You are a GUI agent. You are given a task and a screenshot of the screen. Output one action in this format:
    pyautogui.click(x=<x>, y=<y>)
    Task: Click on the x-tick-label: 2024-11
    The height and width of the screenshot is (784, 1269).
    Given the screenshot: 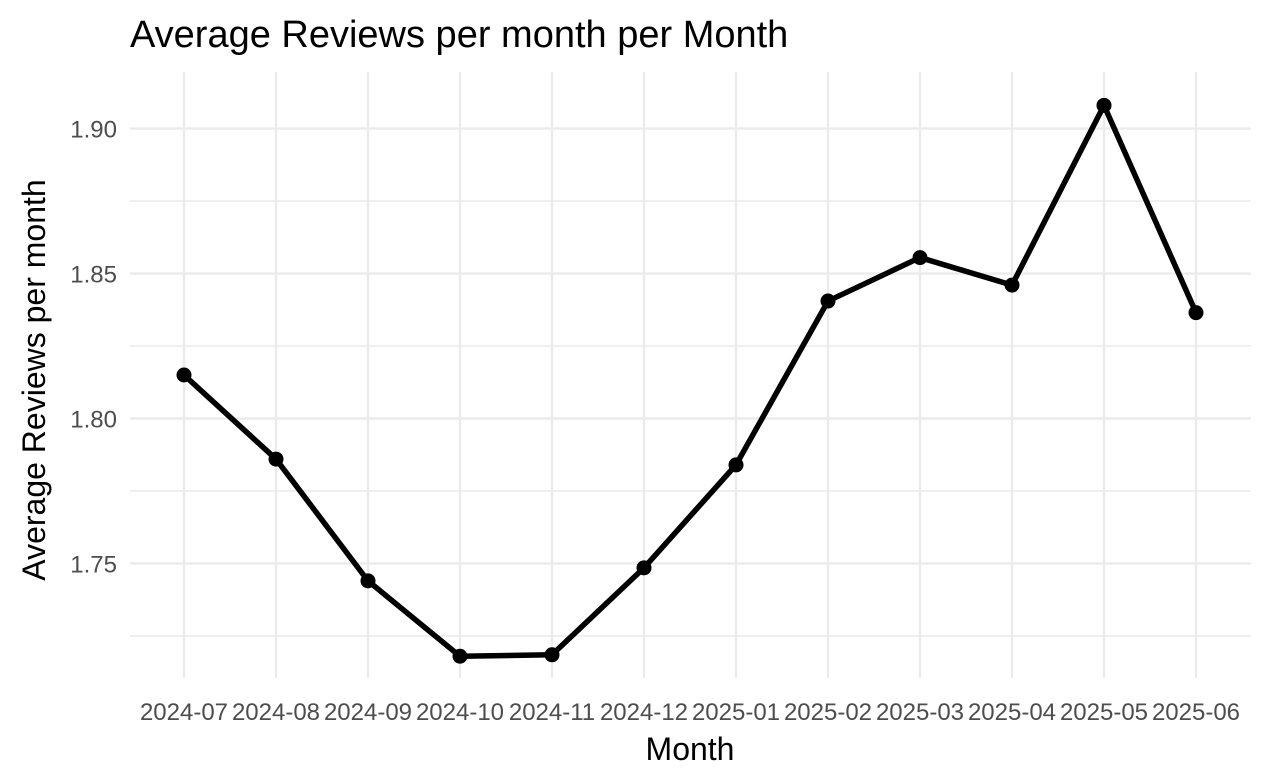 What is the action you would take?
    pyautogui.click(x=552, y=712)
    